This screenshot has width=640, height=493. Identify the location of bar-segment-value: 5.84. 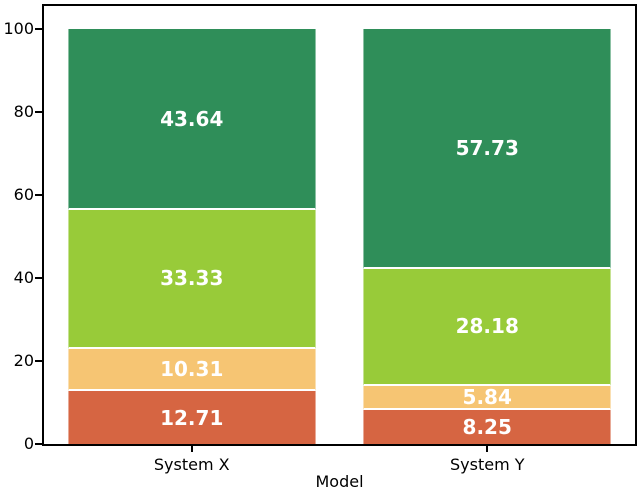
(487, 396).